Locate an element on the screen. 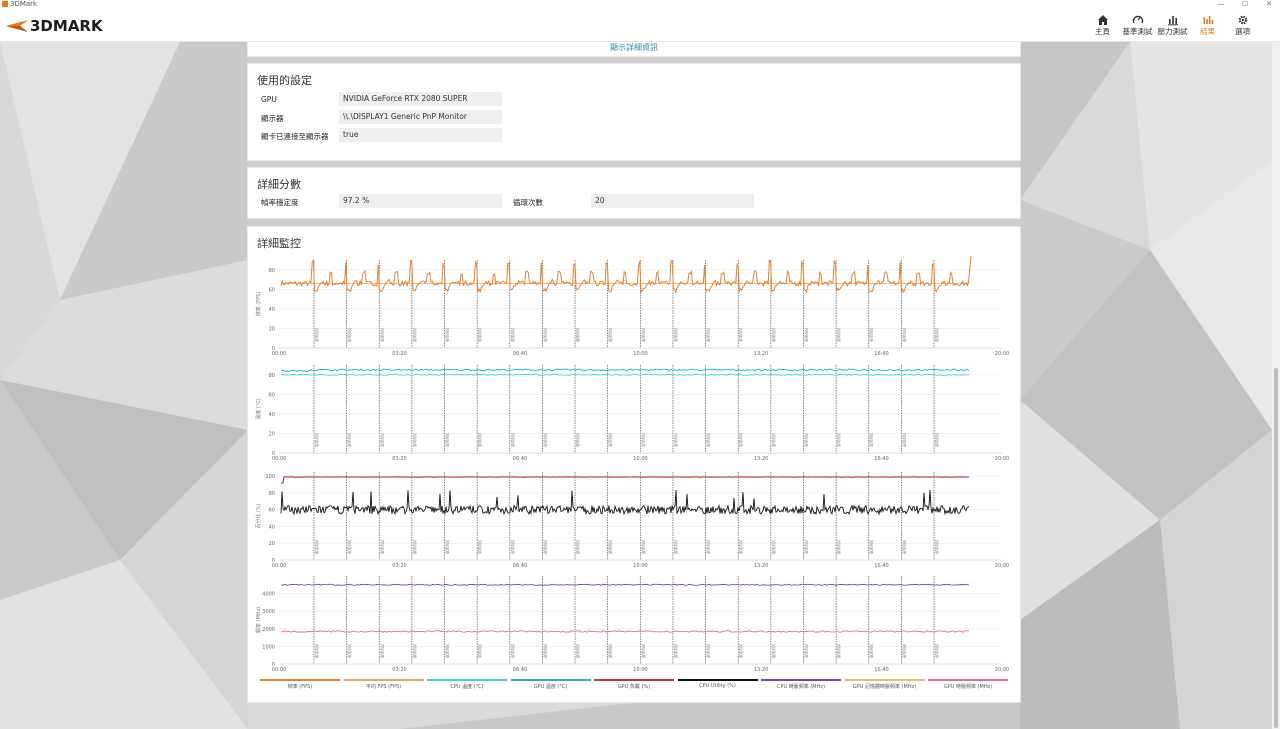 The image size is (1280, 729). legend-label: CPU Utility (%) is located at coordinates (717, 686).